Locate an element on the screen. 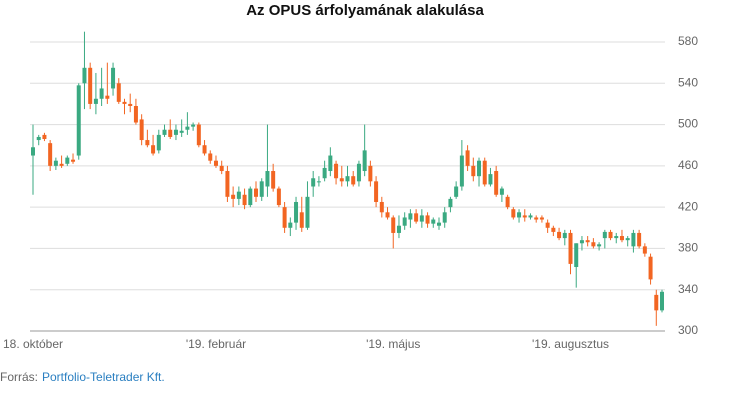 The image size is (730, 410). x-tick-label: '19. február is located at coordinates (216, 344).